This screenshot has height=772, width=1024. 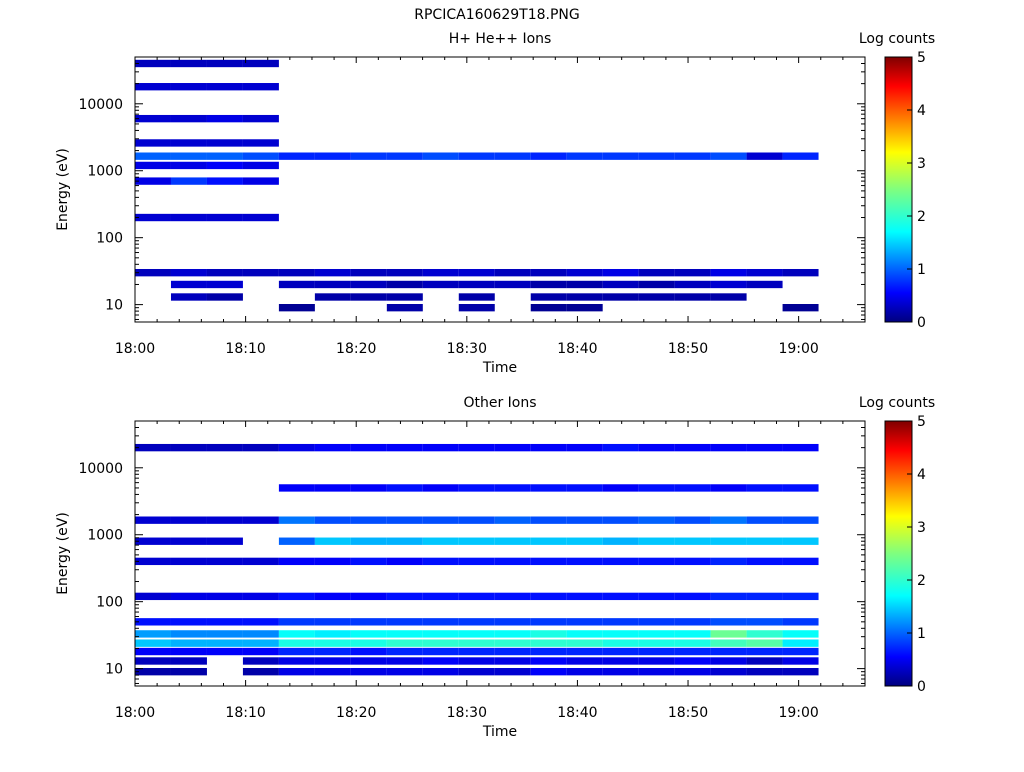 I want to click on colorbar-tick-label: 1, so click(x=921, y=634).